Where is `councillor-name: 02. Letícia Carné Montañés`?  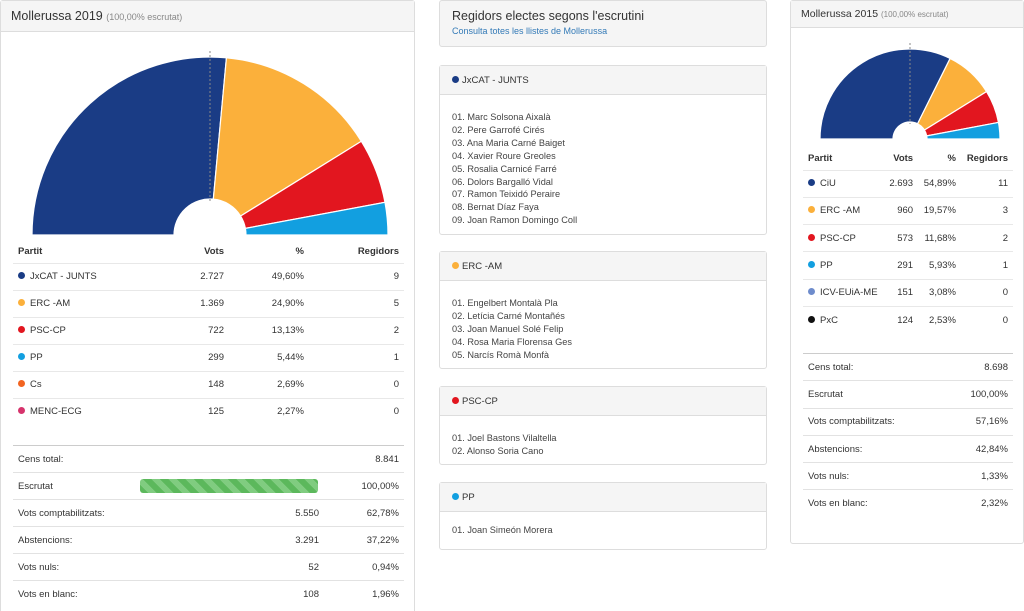 councillor-name: 02. Letícia Carné Montañés is located at coordinates (508, 315).